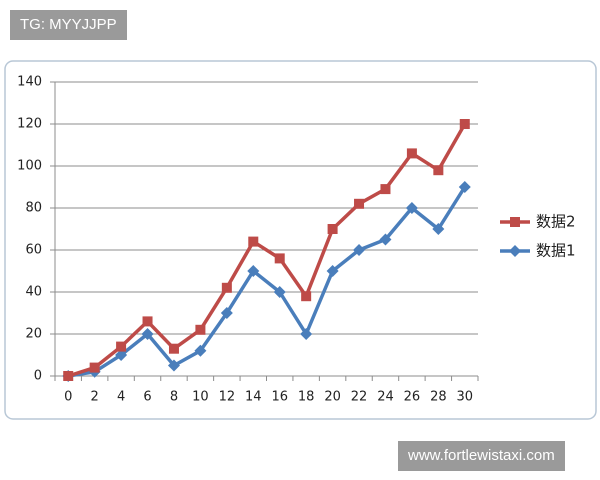 This screenshot has width=600, height=480. Describe the element at coordinates (38, 376) in the screenshot. I see `y-tick-label: 0` at that location.